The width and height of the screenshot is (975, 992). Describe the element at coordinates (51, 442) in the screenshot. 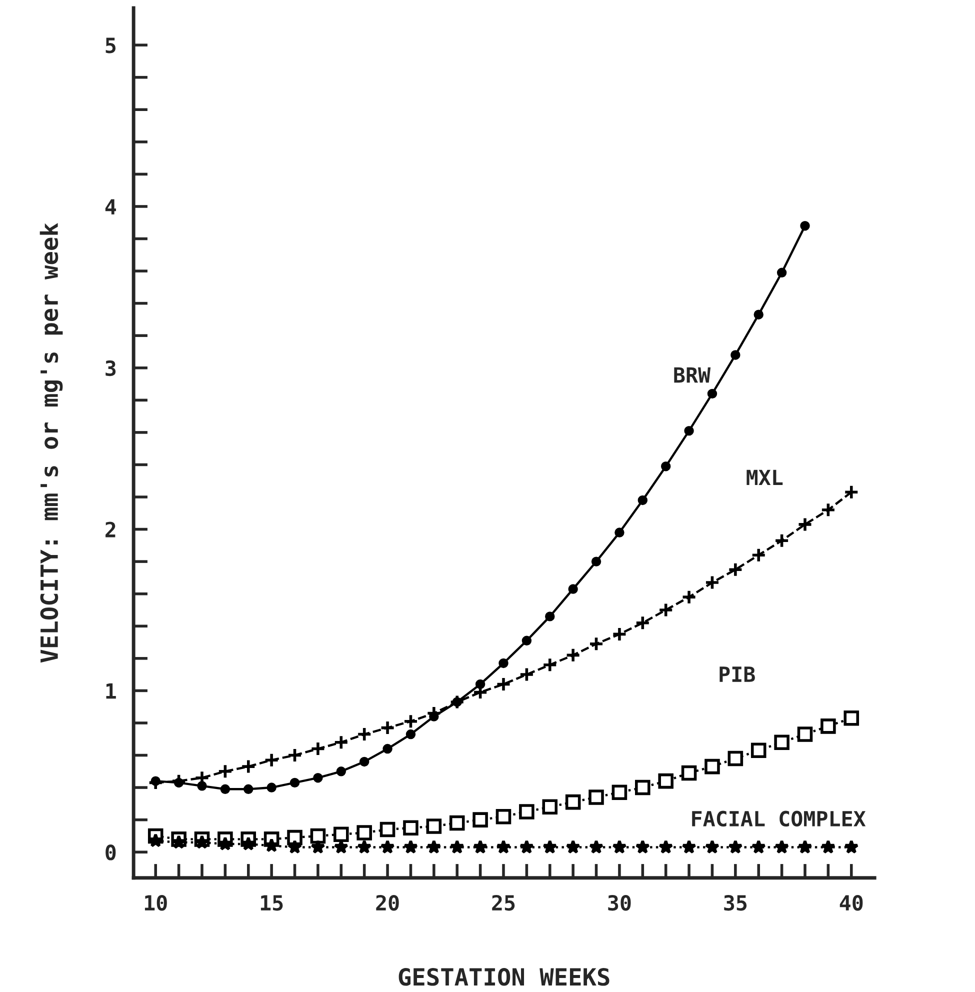

I see `y-axis-title: VELOCITY: mm's or mg's per week` at that location.